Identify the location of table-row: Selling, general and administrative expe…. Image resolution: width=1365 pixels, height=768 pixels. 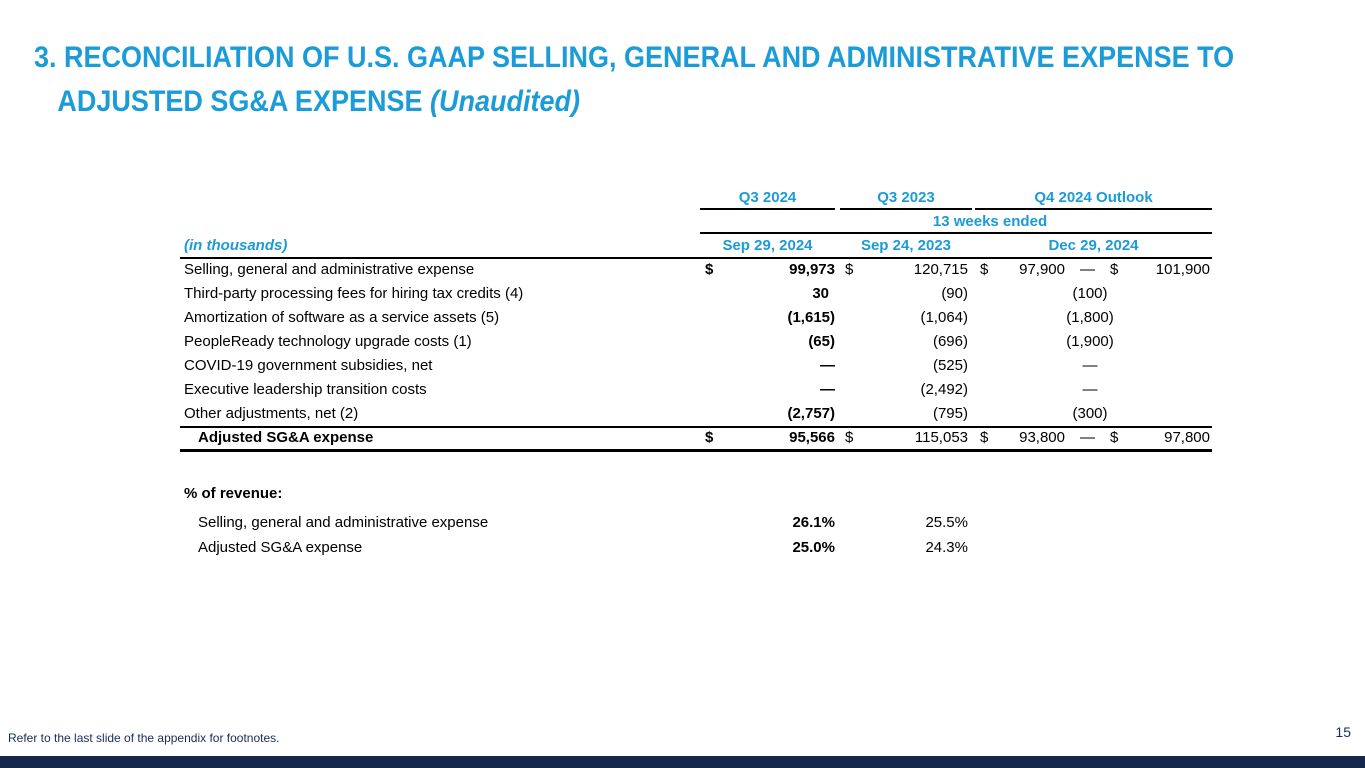
(696, 270).